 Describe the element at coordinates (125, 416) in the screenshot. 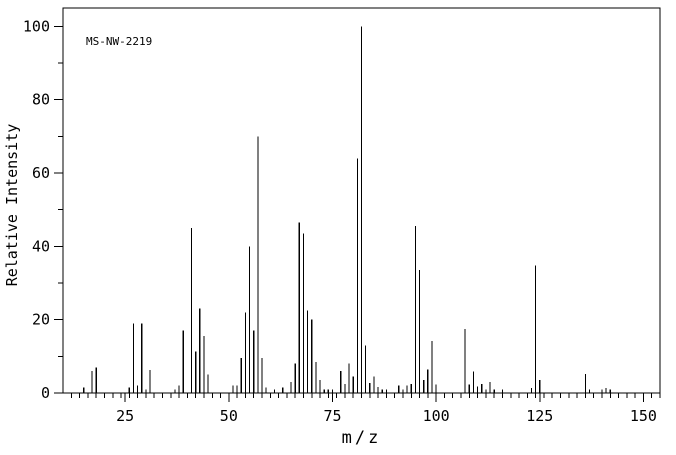

I see `x-tick-label: 25` at that location.